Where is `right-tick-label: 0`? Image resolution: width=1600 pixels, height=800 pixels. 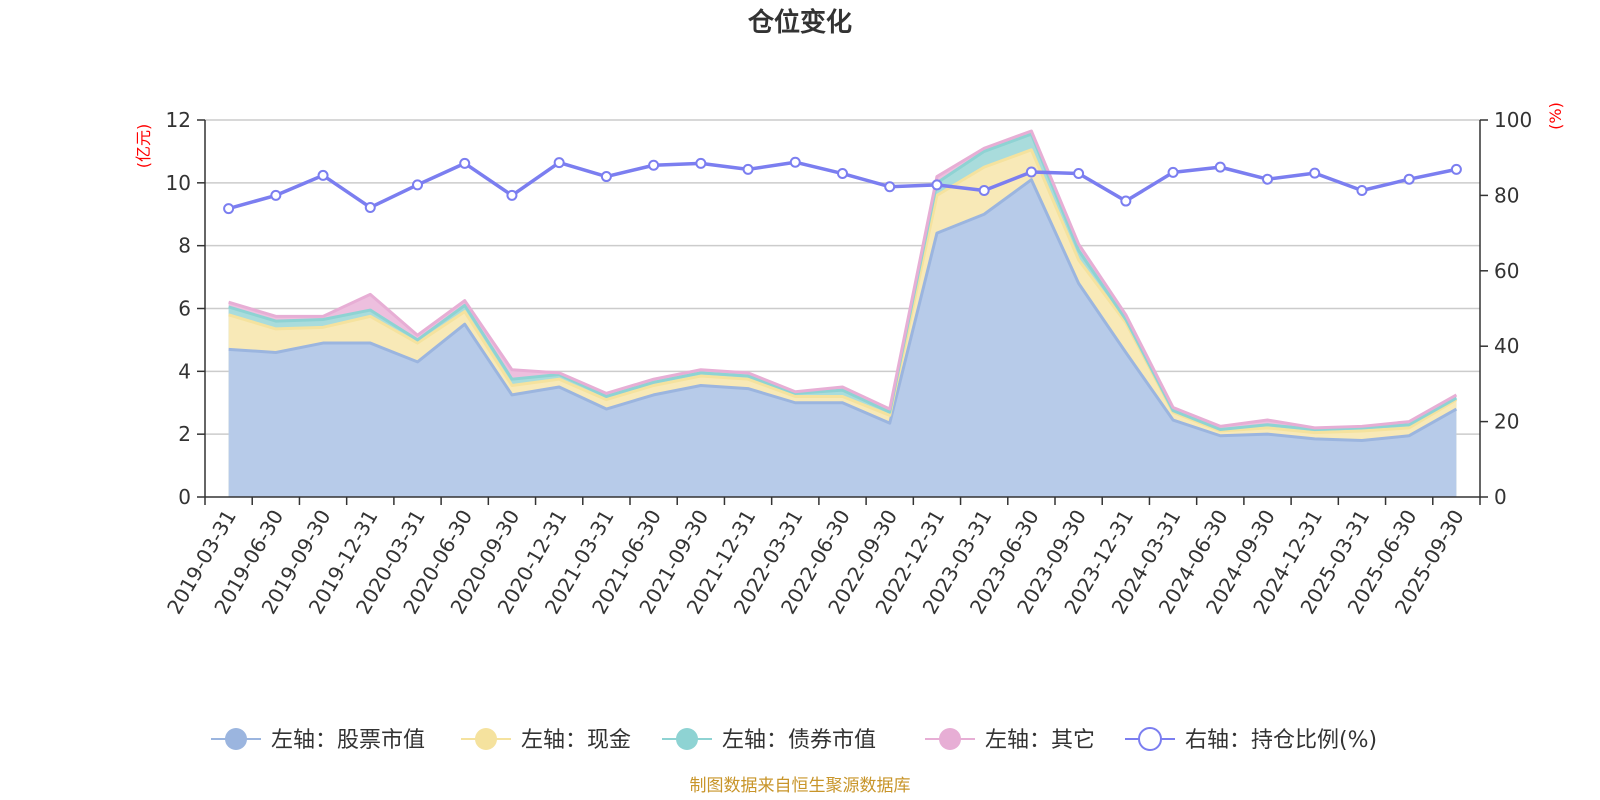
right-tick-label: 0 is located at coordinates (1500, 497).